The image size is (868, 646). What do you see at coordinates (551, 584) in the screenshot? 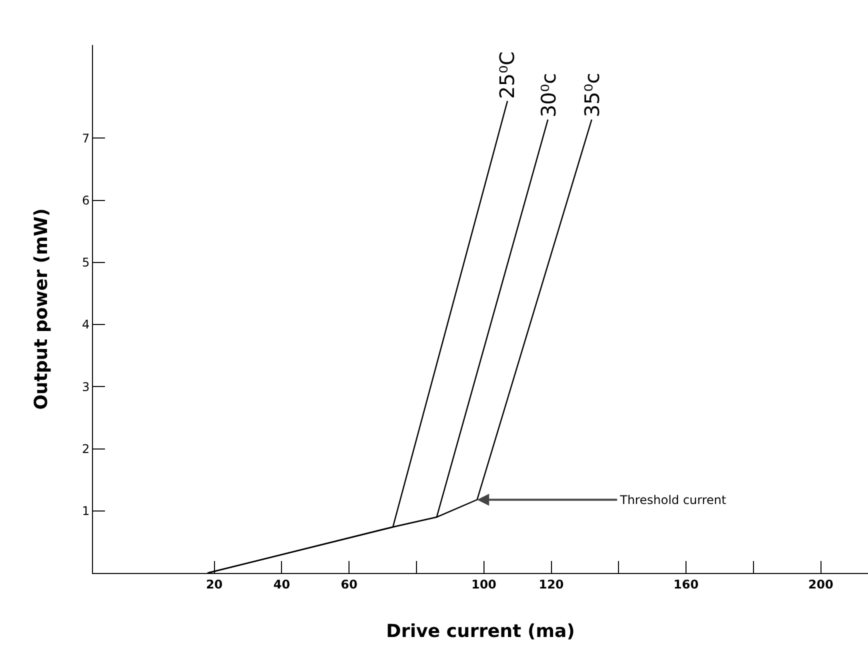
I see `x-tick-label: 120` at bounding box center [551, 584].